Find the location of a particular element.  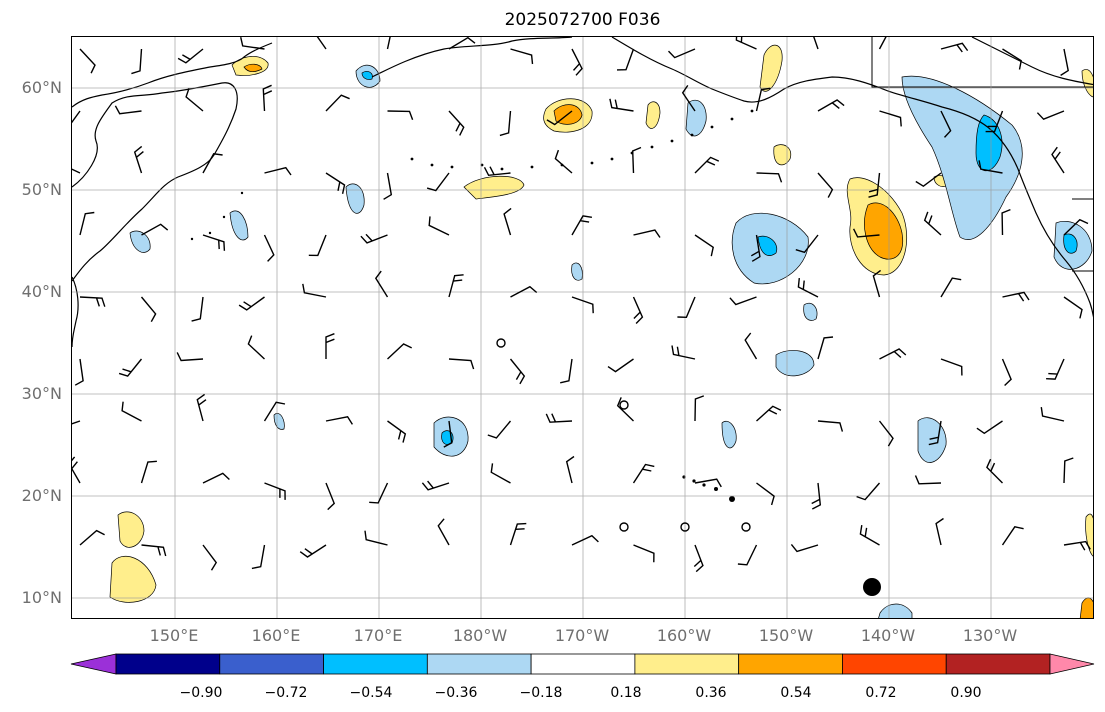

lon-label-140w: 140°W is located at coordinates (888, 635).